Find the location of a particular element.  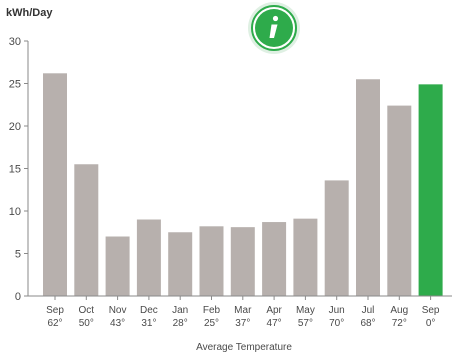

x-tick-label-temp: 68° is located at coordinates (367, 323).